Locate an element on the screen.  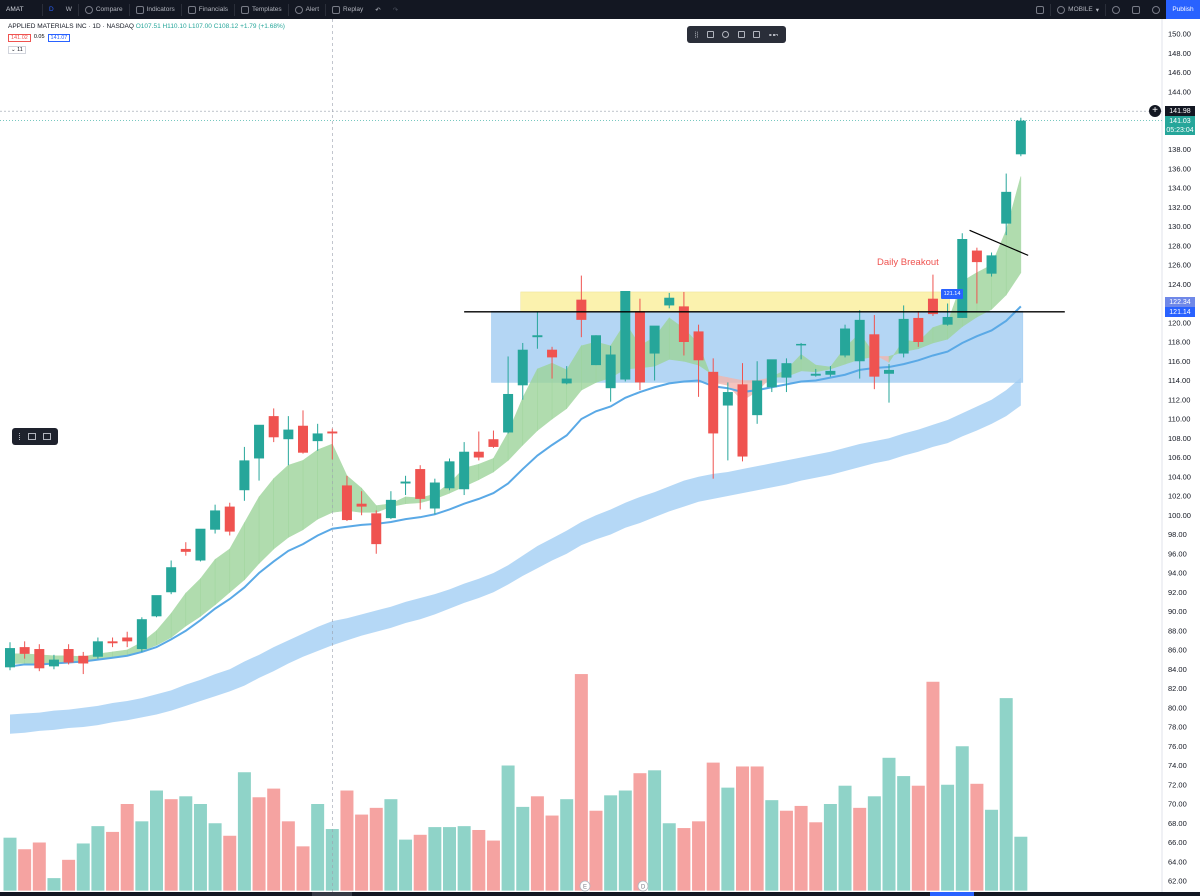
symbol-search: AMAT is located at coordinates (21, 9).